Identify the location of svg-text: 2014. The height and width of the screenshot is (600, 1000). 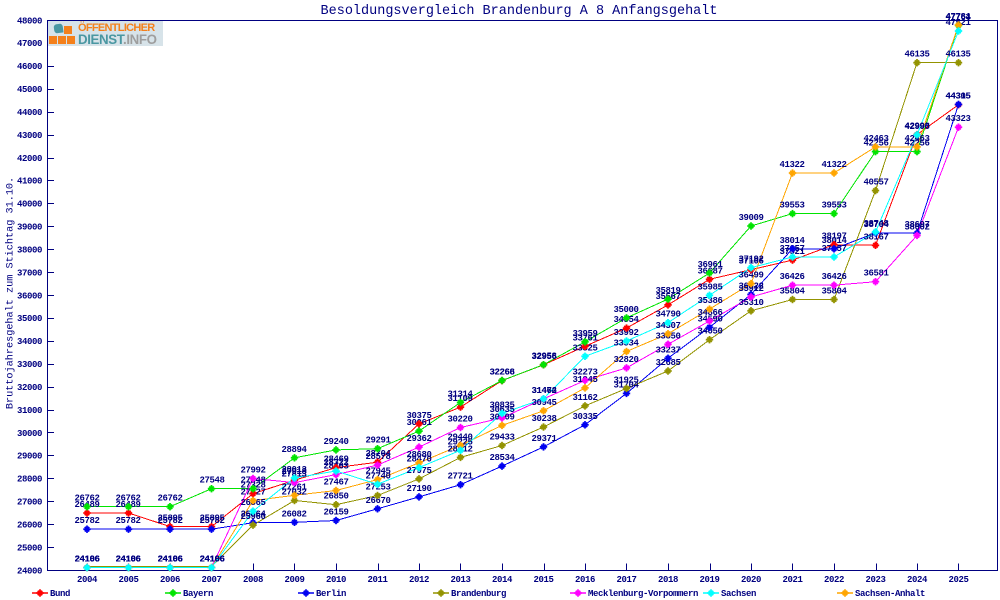
(502, 580).